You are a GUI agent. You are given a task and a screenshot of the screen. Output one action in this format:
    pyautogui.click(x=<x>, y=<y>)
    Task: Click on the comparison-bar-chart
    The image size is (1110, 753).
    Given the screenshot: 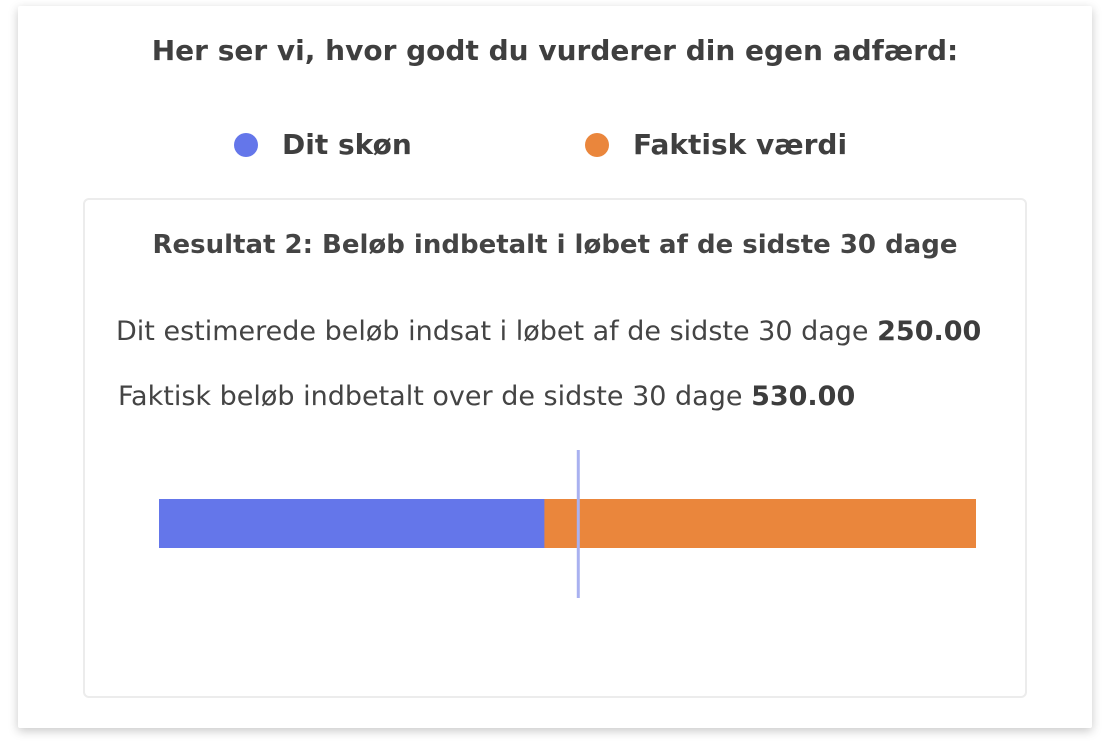 What is the action you would take?
    pyautogui.click(x=567, y=524)
    